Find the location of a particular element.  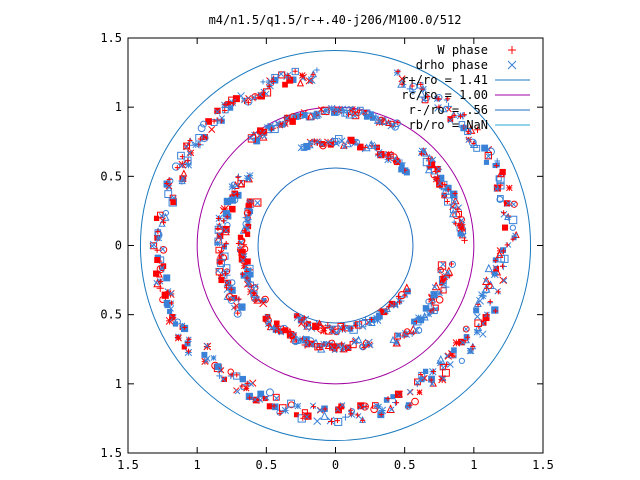

y-tick-label: 0.5 is located at coordinates (111, 315).